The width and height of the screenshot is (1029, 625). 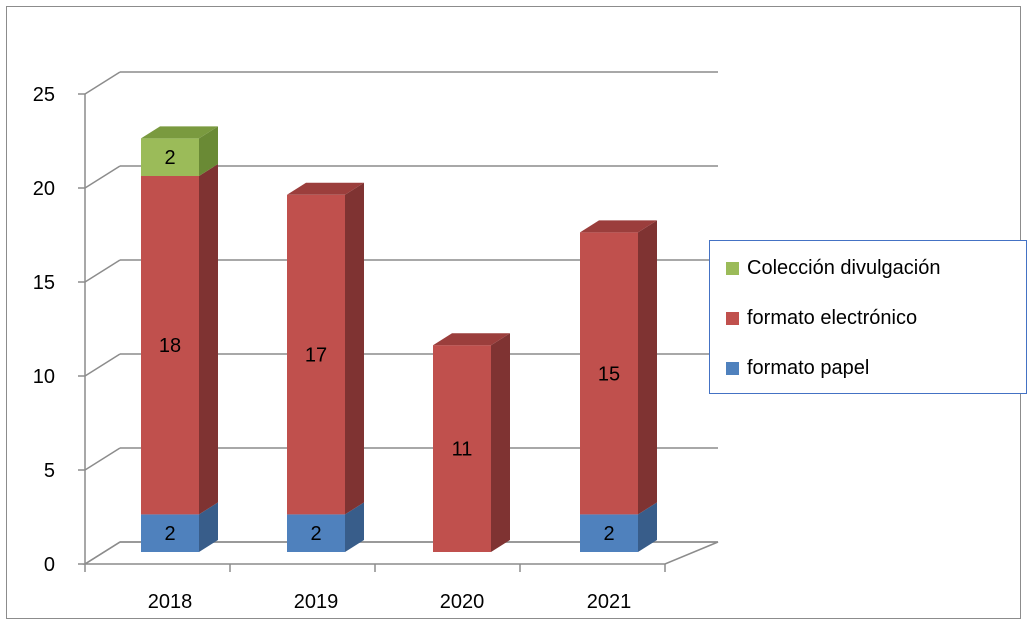 I want to click on y-tick-label: 5, so click(x=49, y=471).